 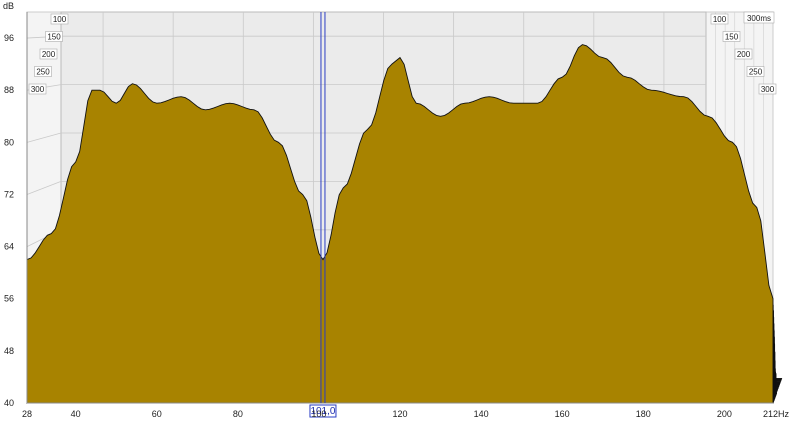 I want to click on x-tick-label: 60, so click(x=157, y=414).